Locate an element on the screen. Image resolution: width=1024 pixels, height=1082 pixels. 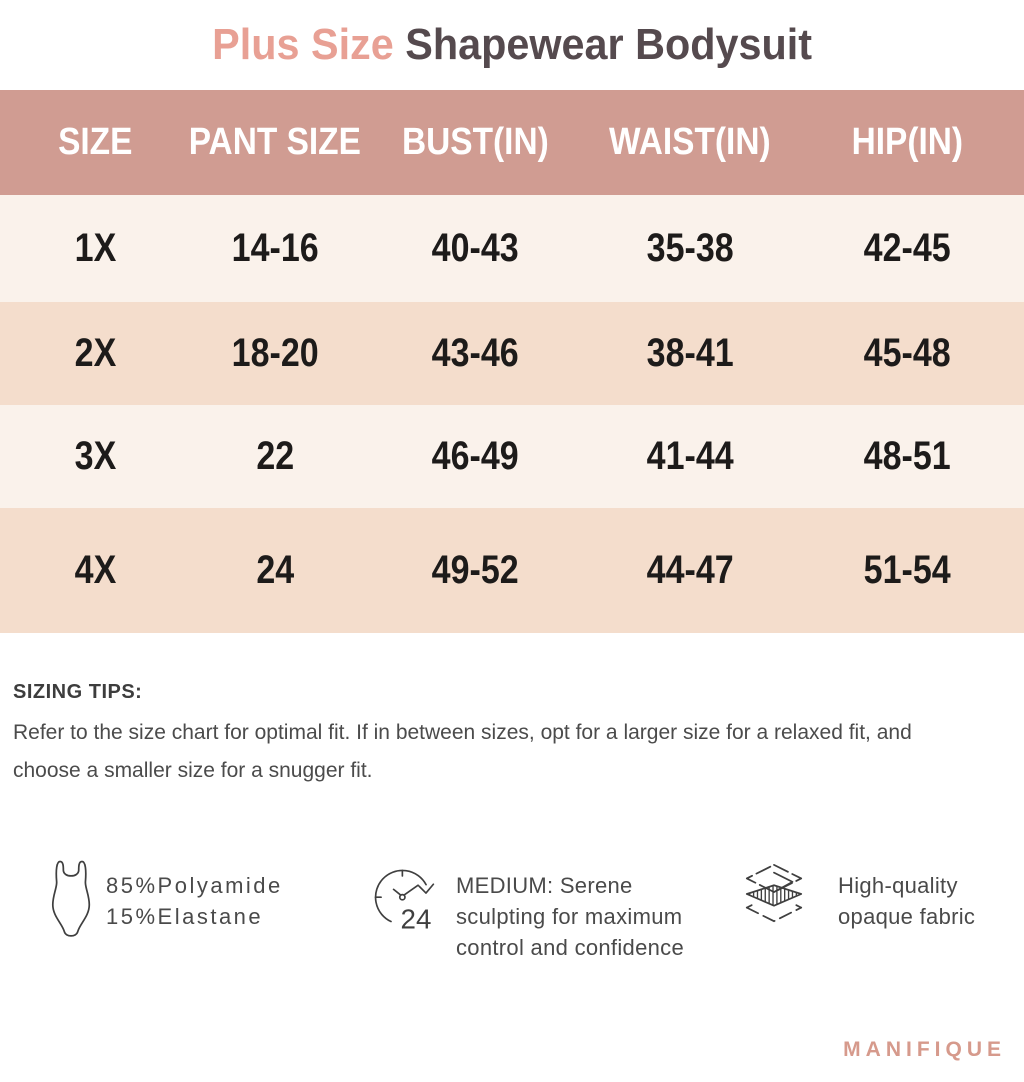
sizing-tips-line: choose a smaller size for a snugger fit. is located at coordinates (193, 770).